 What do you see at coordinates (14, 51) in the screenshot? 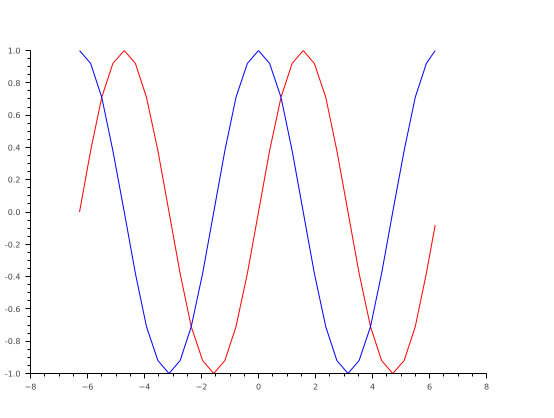
I see `y-tick-label: 1.0` at bounding box center [14, 51].